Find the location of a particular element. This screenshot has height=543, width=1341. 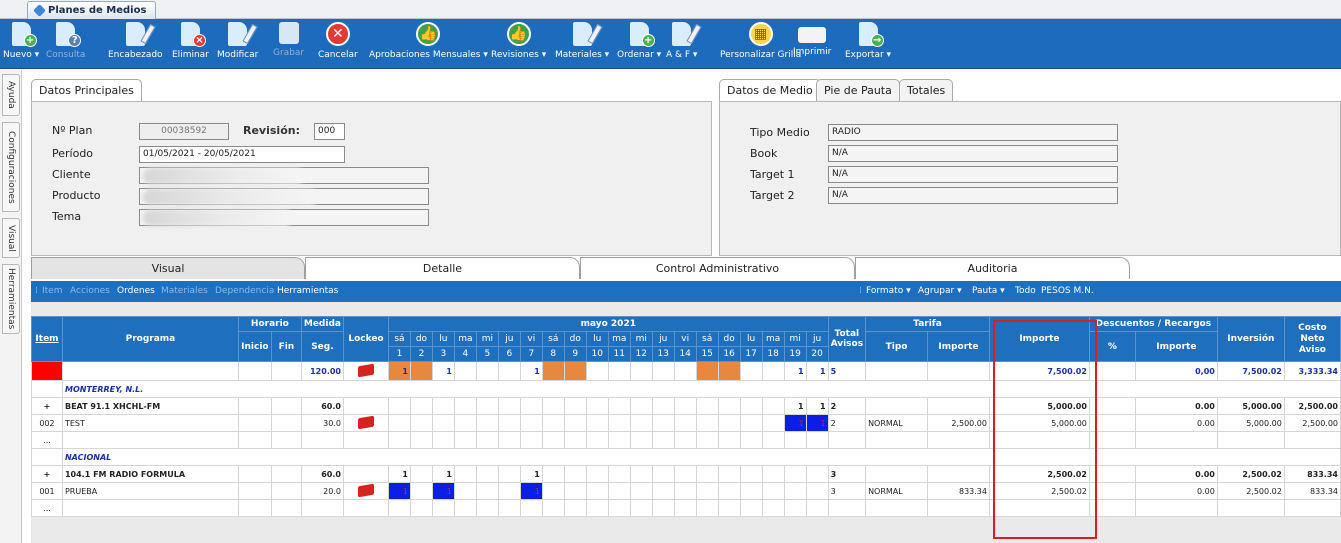

seg-cell: 120.00 is located at coordinates (322, 371).